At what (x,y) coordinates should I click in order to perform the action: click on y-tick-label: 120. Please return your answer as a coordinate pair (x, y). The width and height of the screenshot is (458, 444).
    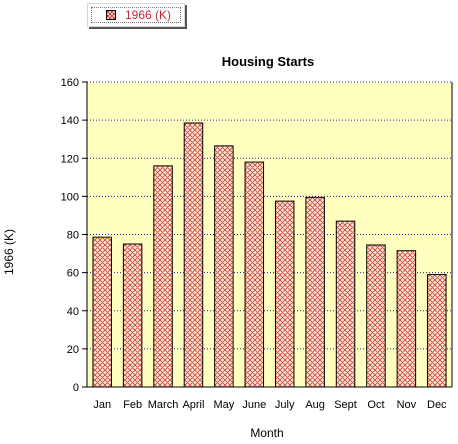
    Looking at the image, I should click on (70, 159).